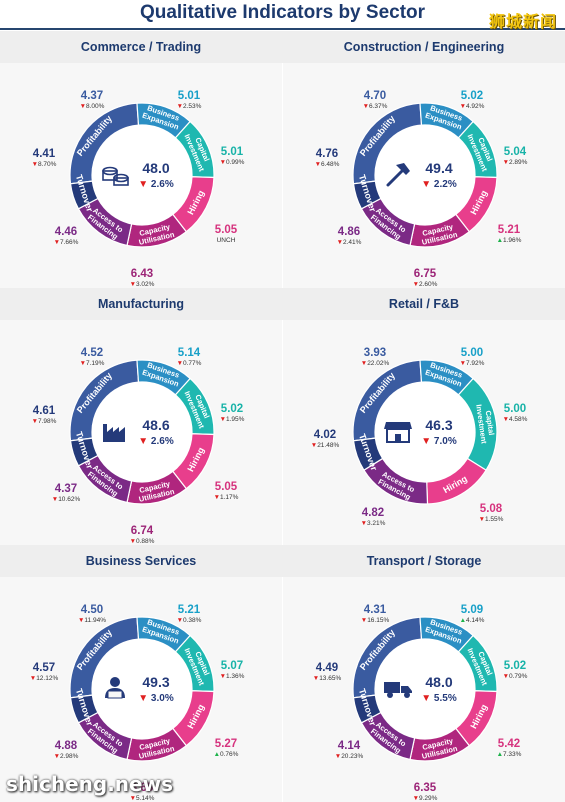 Image resolution: width=565 pixels, height=802 pixels. I want to click on hiring-value: 5.27, so click(226, 744).